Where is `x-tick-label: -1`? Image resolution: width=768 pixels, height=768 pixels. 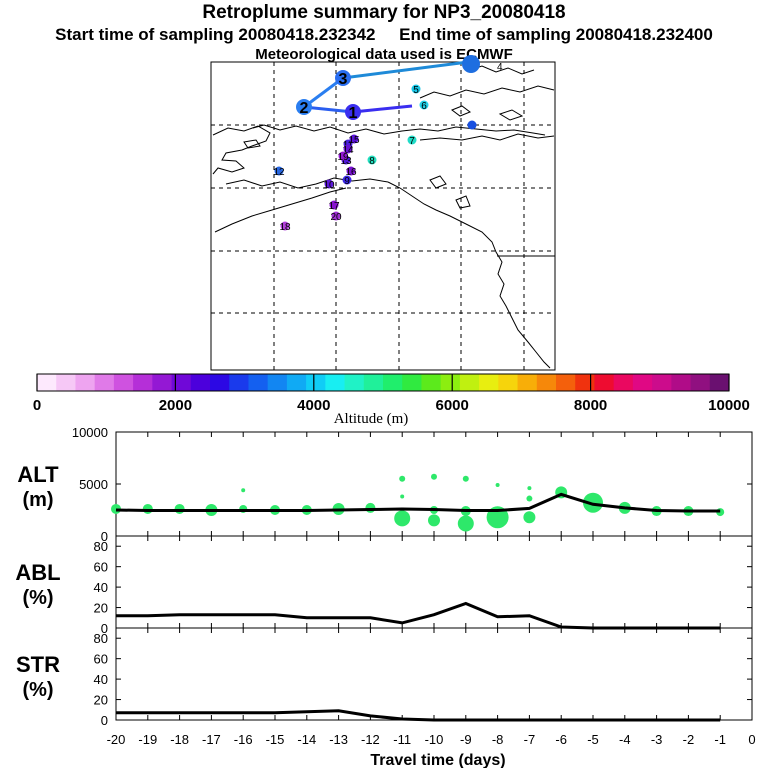
x-tick-label: -1 is located at coordinates (720, 739).